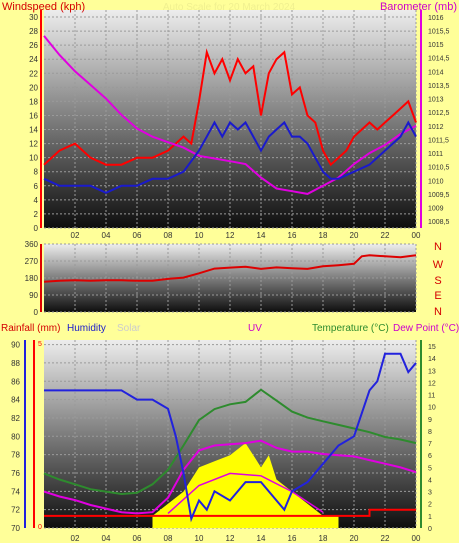  What do you see at coordinates (199, 538) in the screenshot?
I see `x-tick-label: 10` at bounding box center [199, 538].